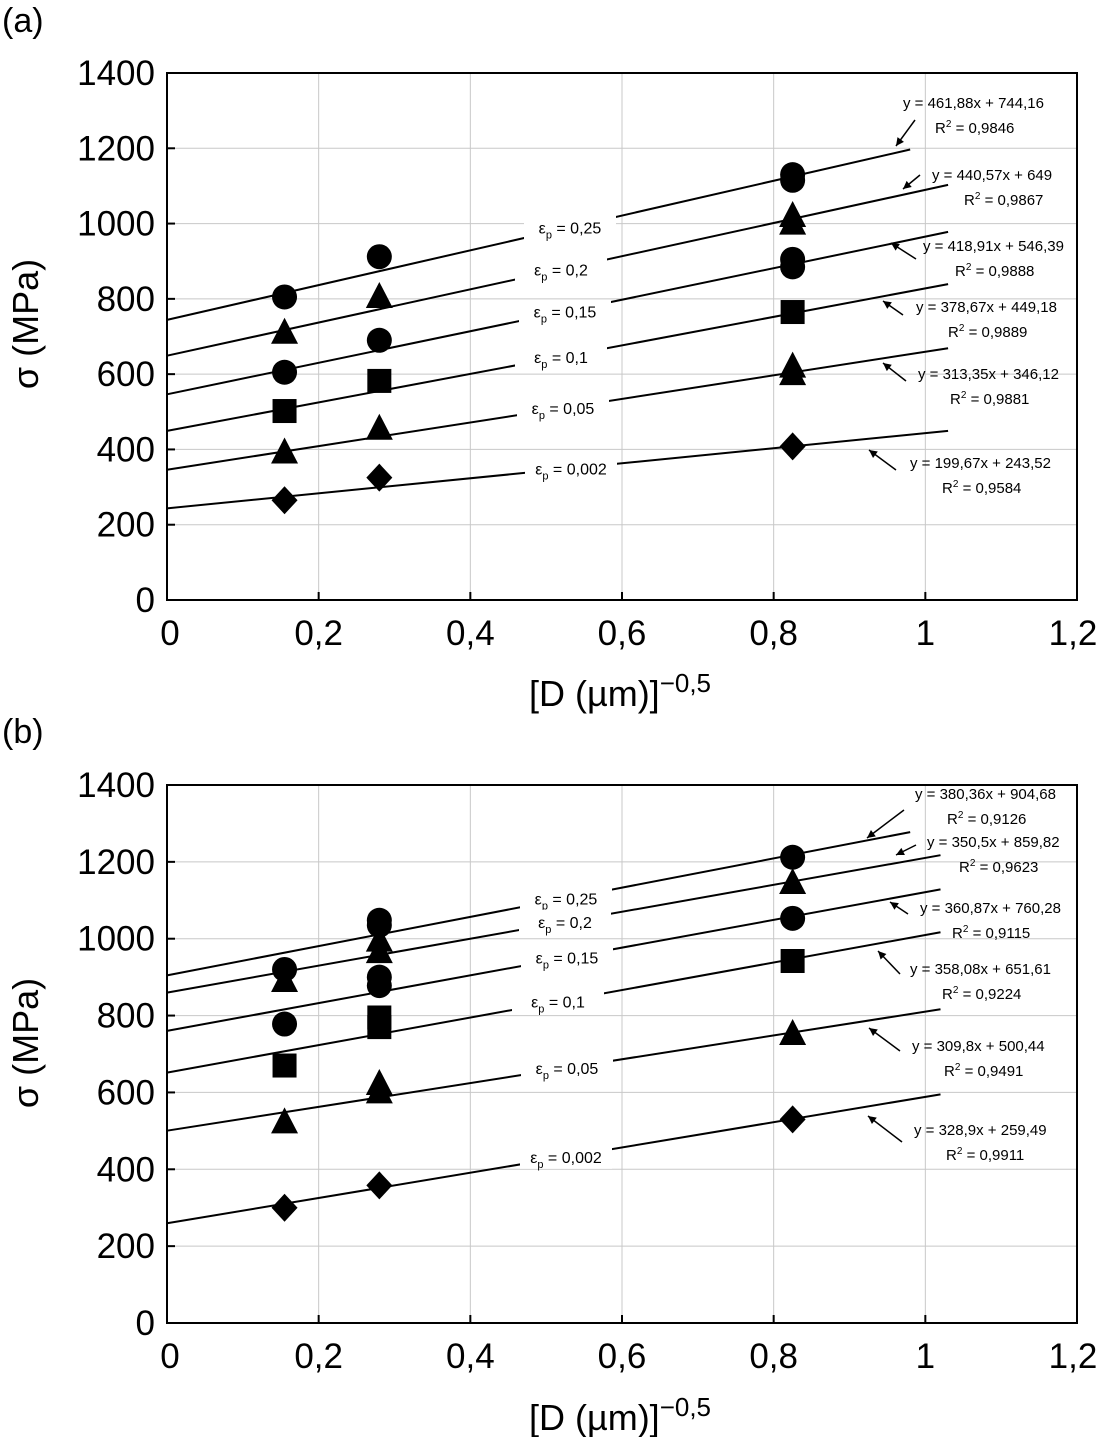 The width and height of the screenshot is (1100, 1442). Describe the element at coordinates (594, 1417) in the screenshot. I see `x-axis-label-text: [D (µm)]` at that location.